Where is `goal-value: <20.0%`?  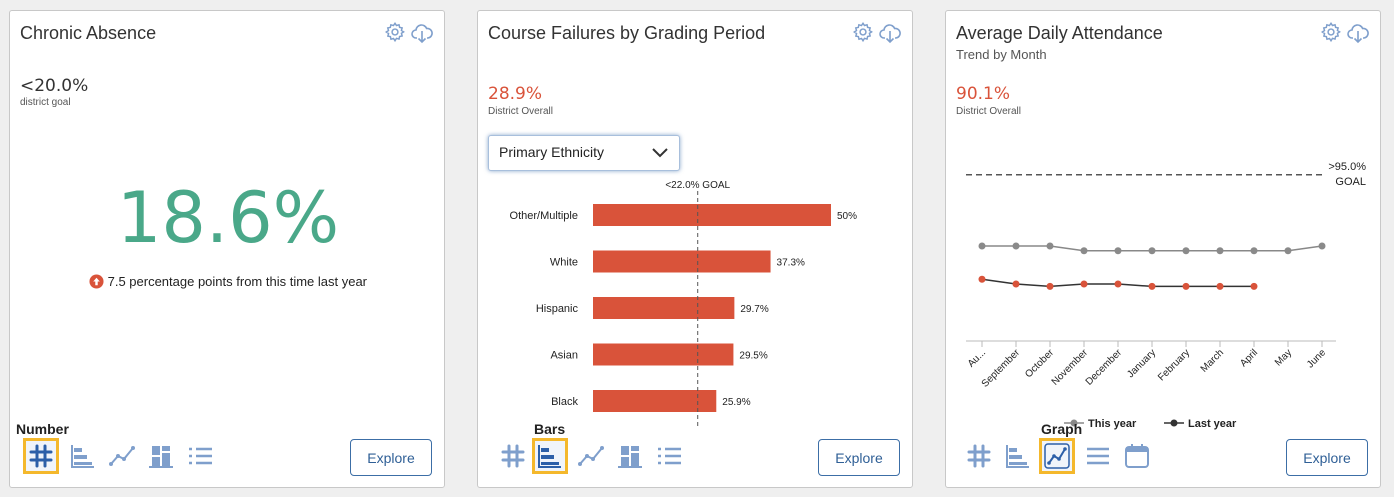
goal-value: <20.0% is located at coordinates (54, 86).